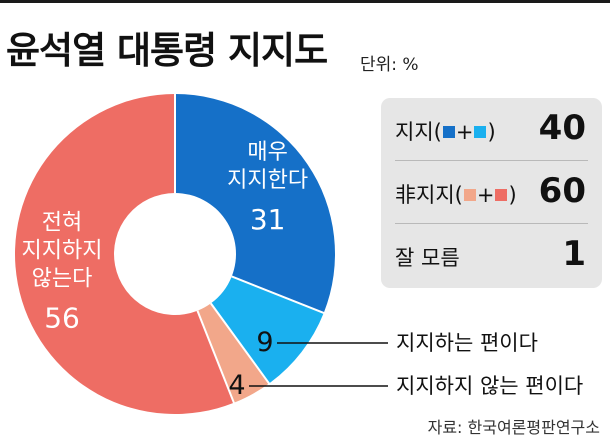 The width and height of the screenshot is (610, 446). Describe the element at coordinates (574, 254) in the screenshot. I see `legend-value-unknown: 1` at that location.